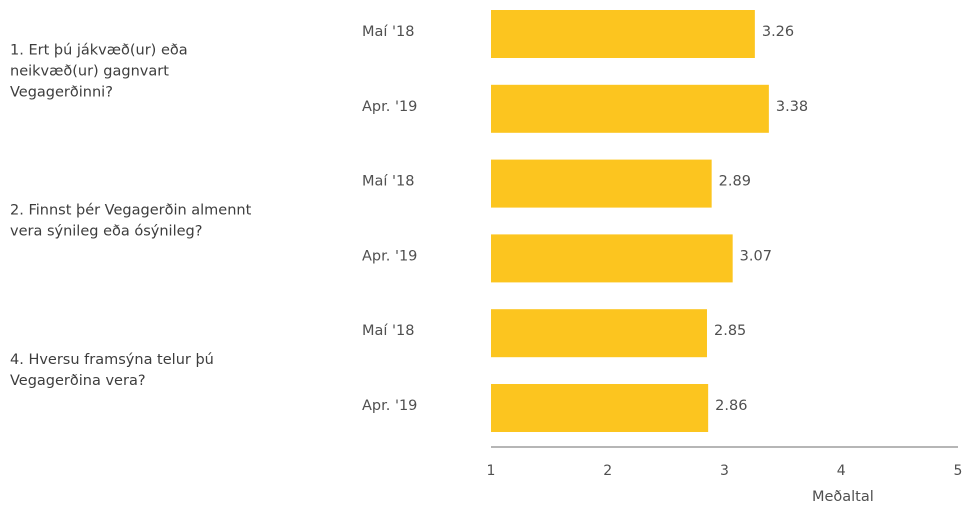 The height and width of the screenshot is (515, 966). What do you see at coordinates (131, 211) in the screenshot?
I see `question-label-line: 2. Finnst þér Vegagerðin almennt` at bounding box center [131, 211].